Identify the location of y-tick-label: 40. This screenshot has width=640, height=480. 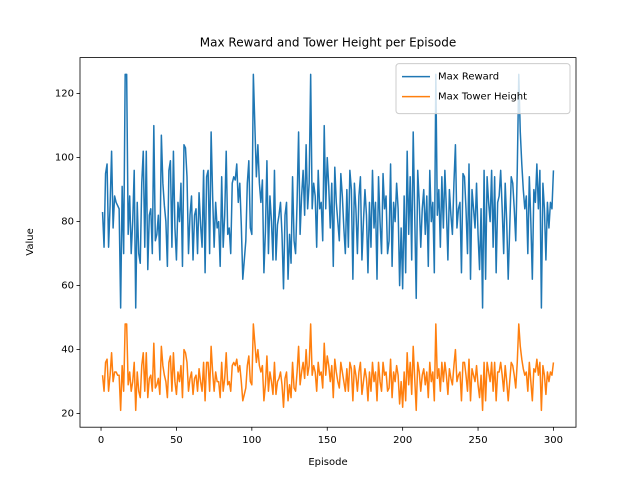
(67, 350).